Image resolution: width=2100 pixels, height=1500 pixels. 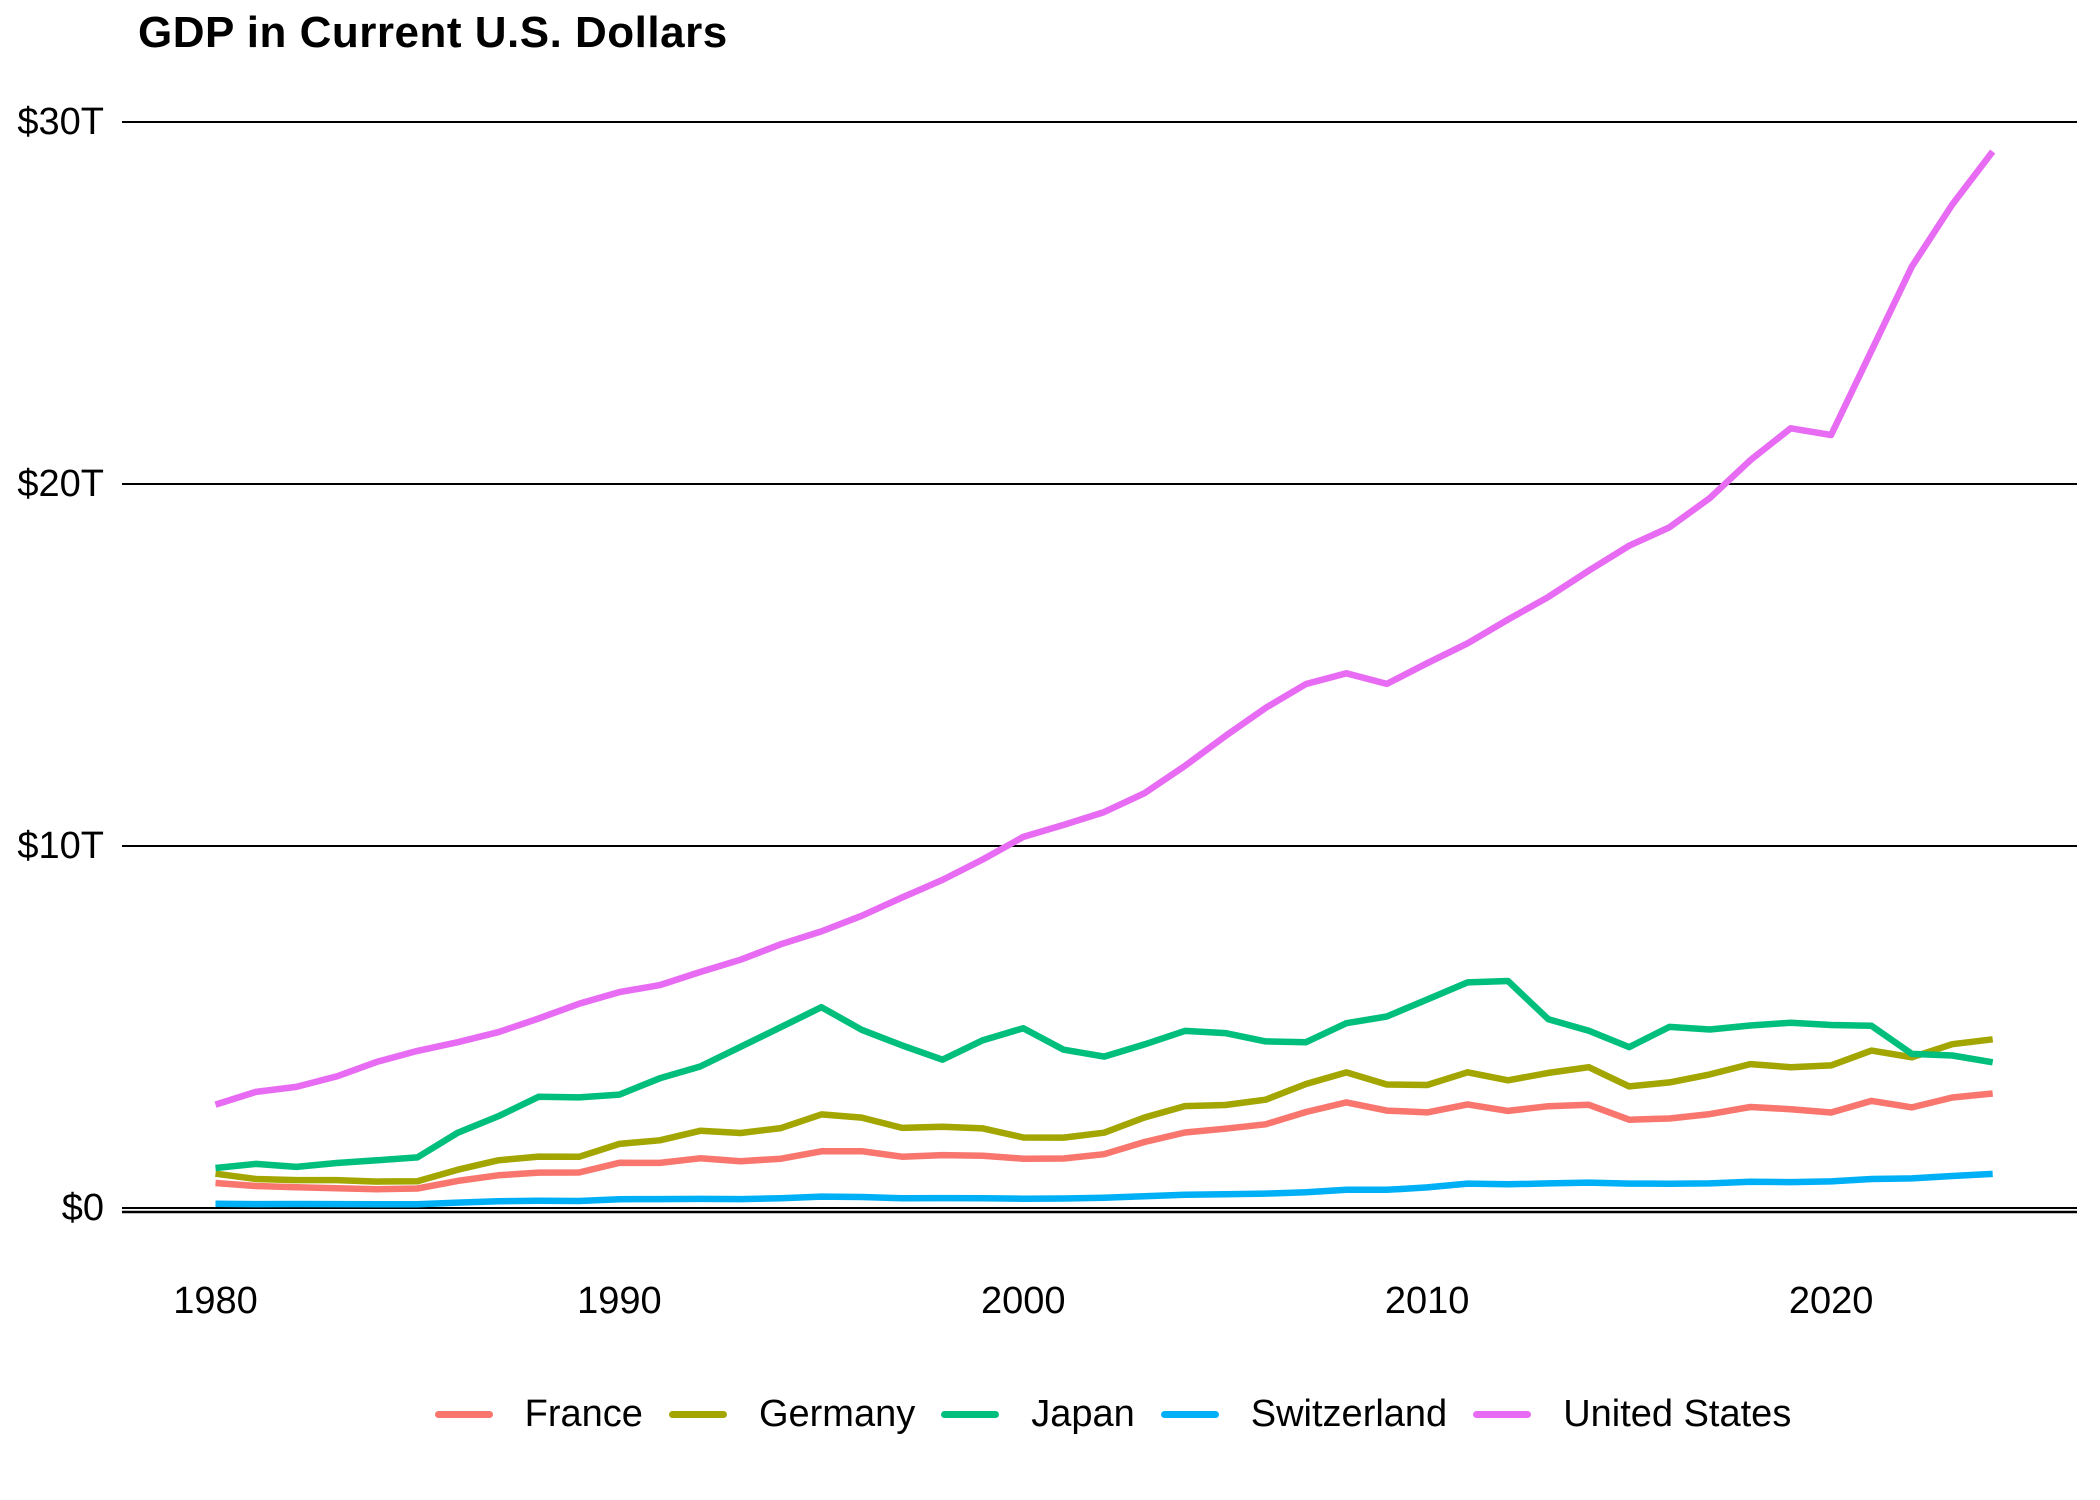 What do you see at coordinates (215, 1301) in the screenshot?
I see `x-tick-label-1980: 1980` at bounding box center [215, 1301].